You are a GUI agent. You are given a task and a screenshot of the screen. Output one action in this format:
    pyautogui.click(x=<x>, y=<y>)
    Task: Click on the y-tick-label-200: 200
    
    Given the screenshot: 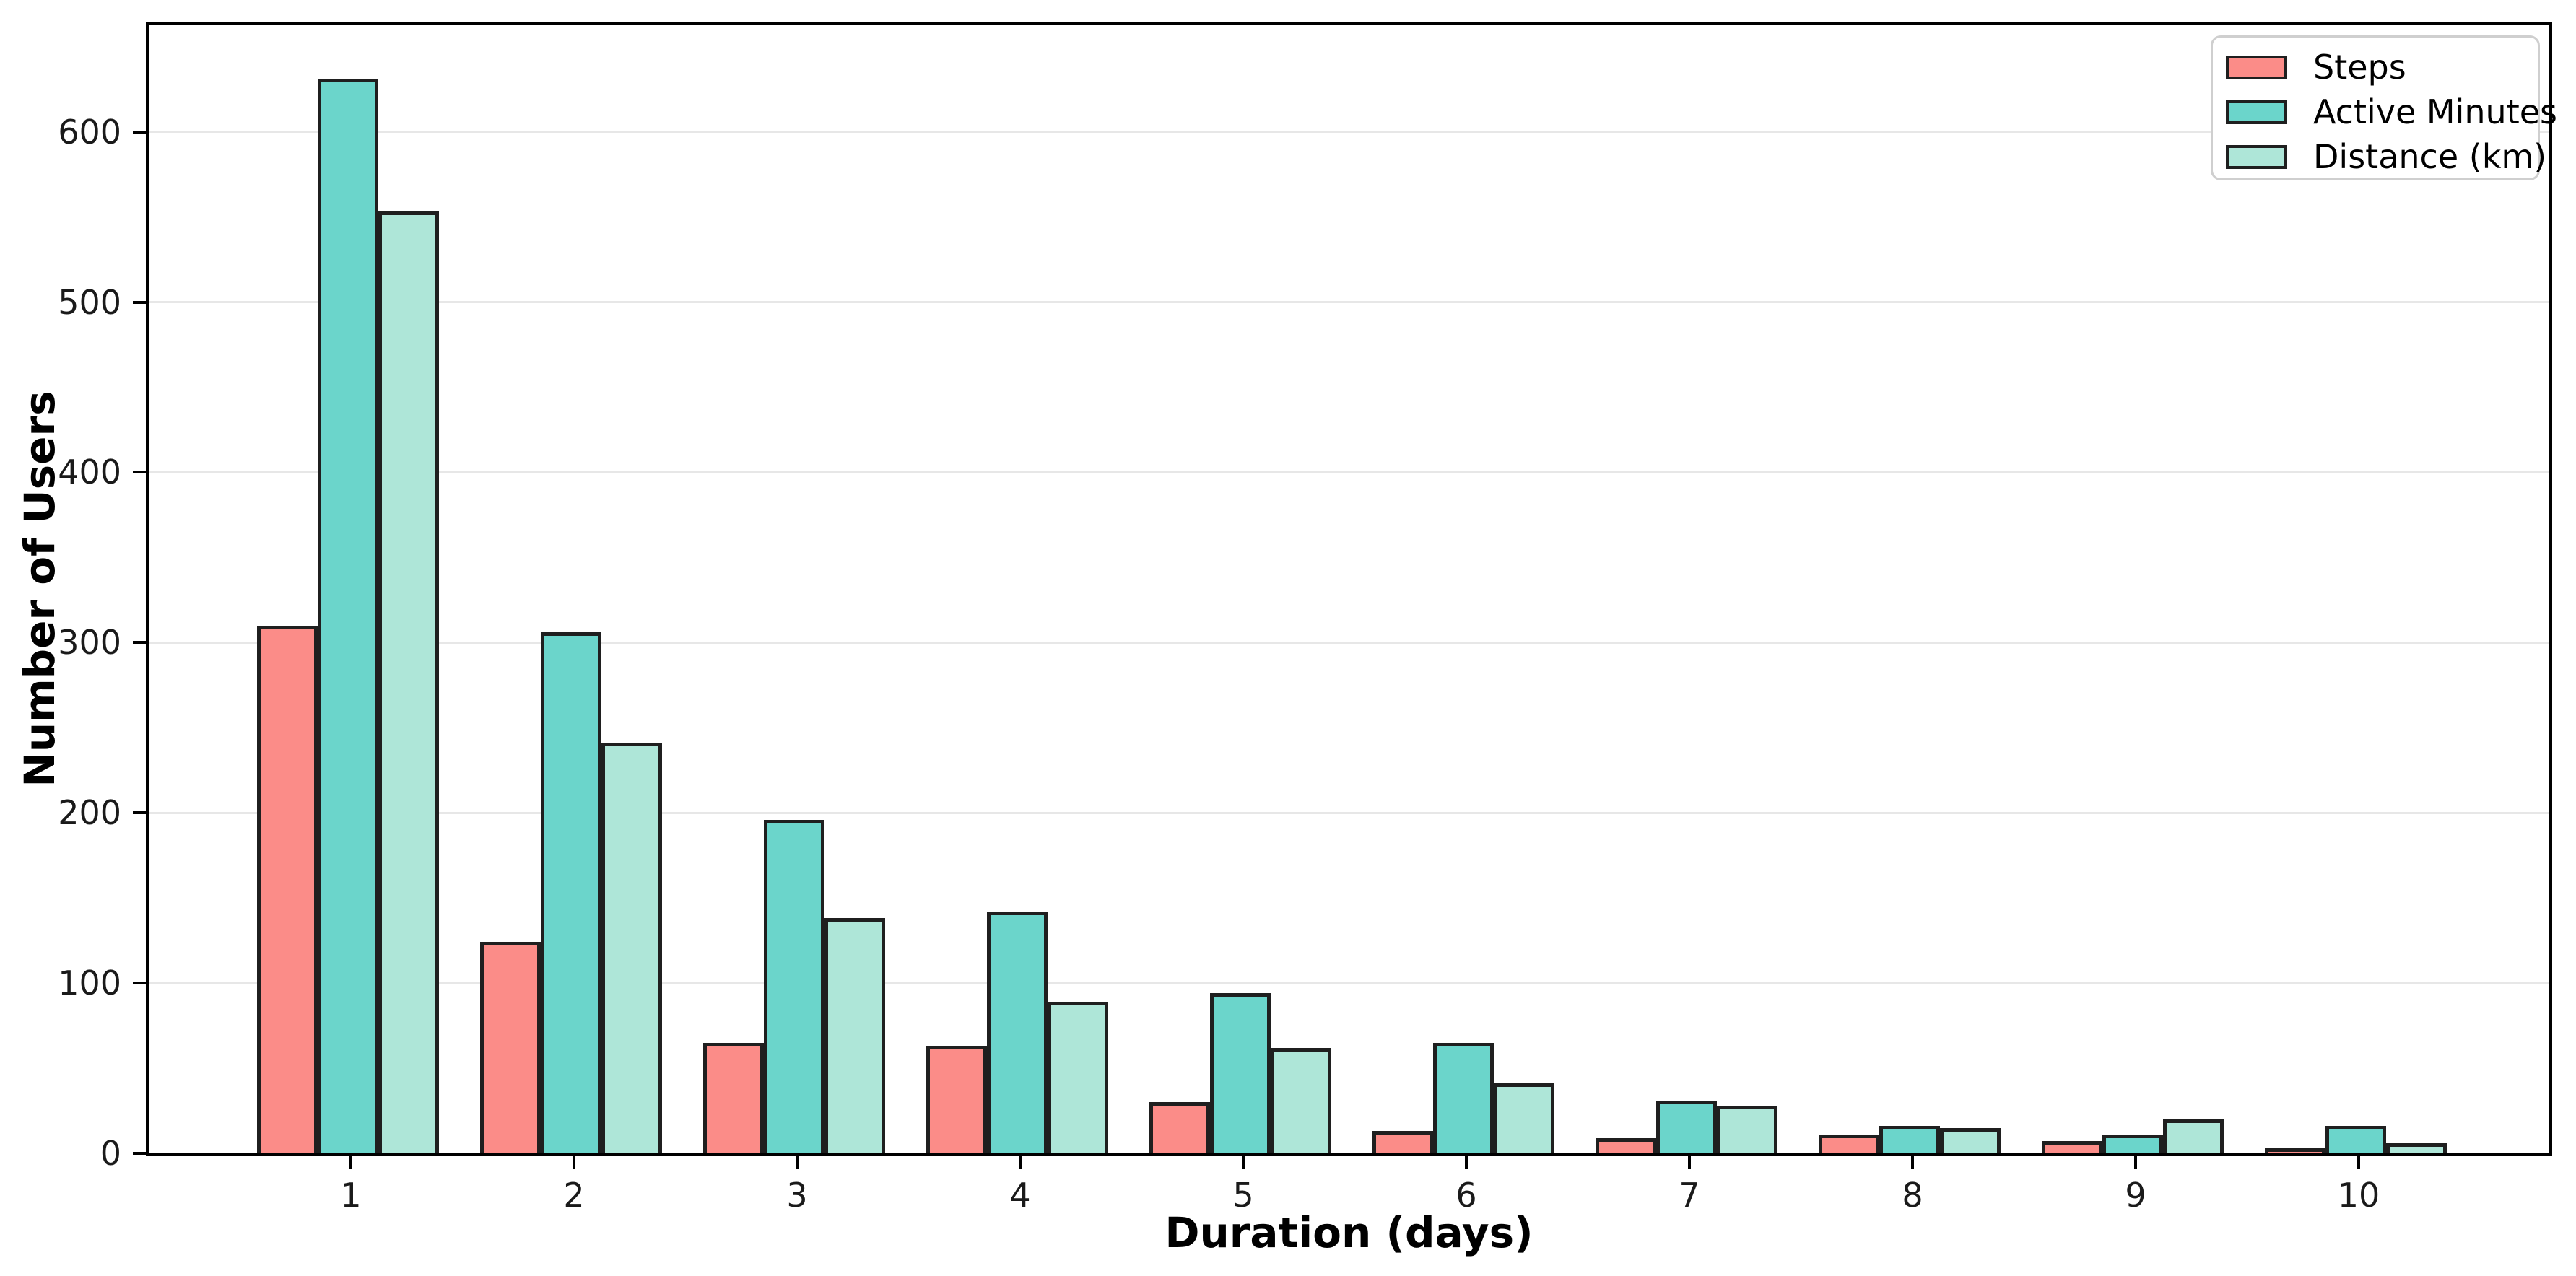 What is the action you would take?
    pyautogui.click(x=89, y=813)
    